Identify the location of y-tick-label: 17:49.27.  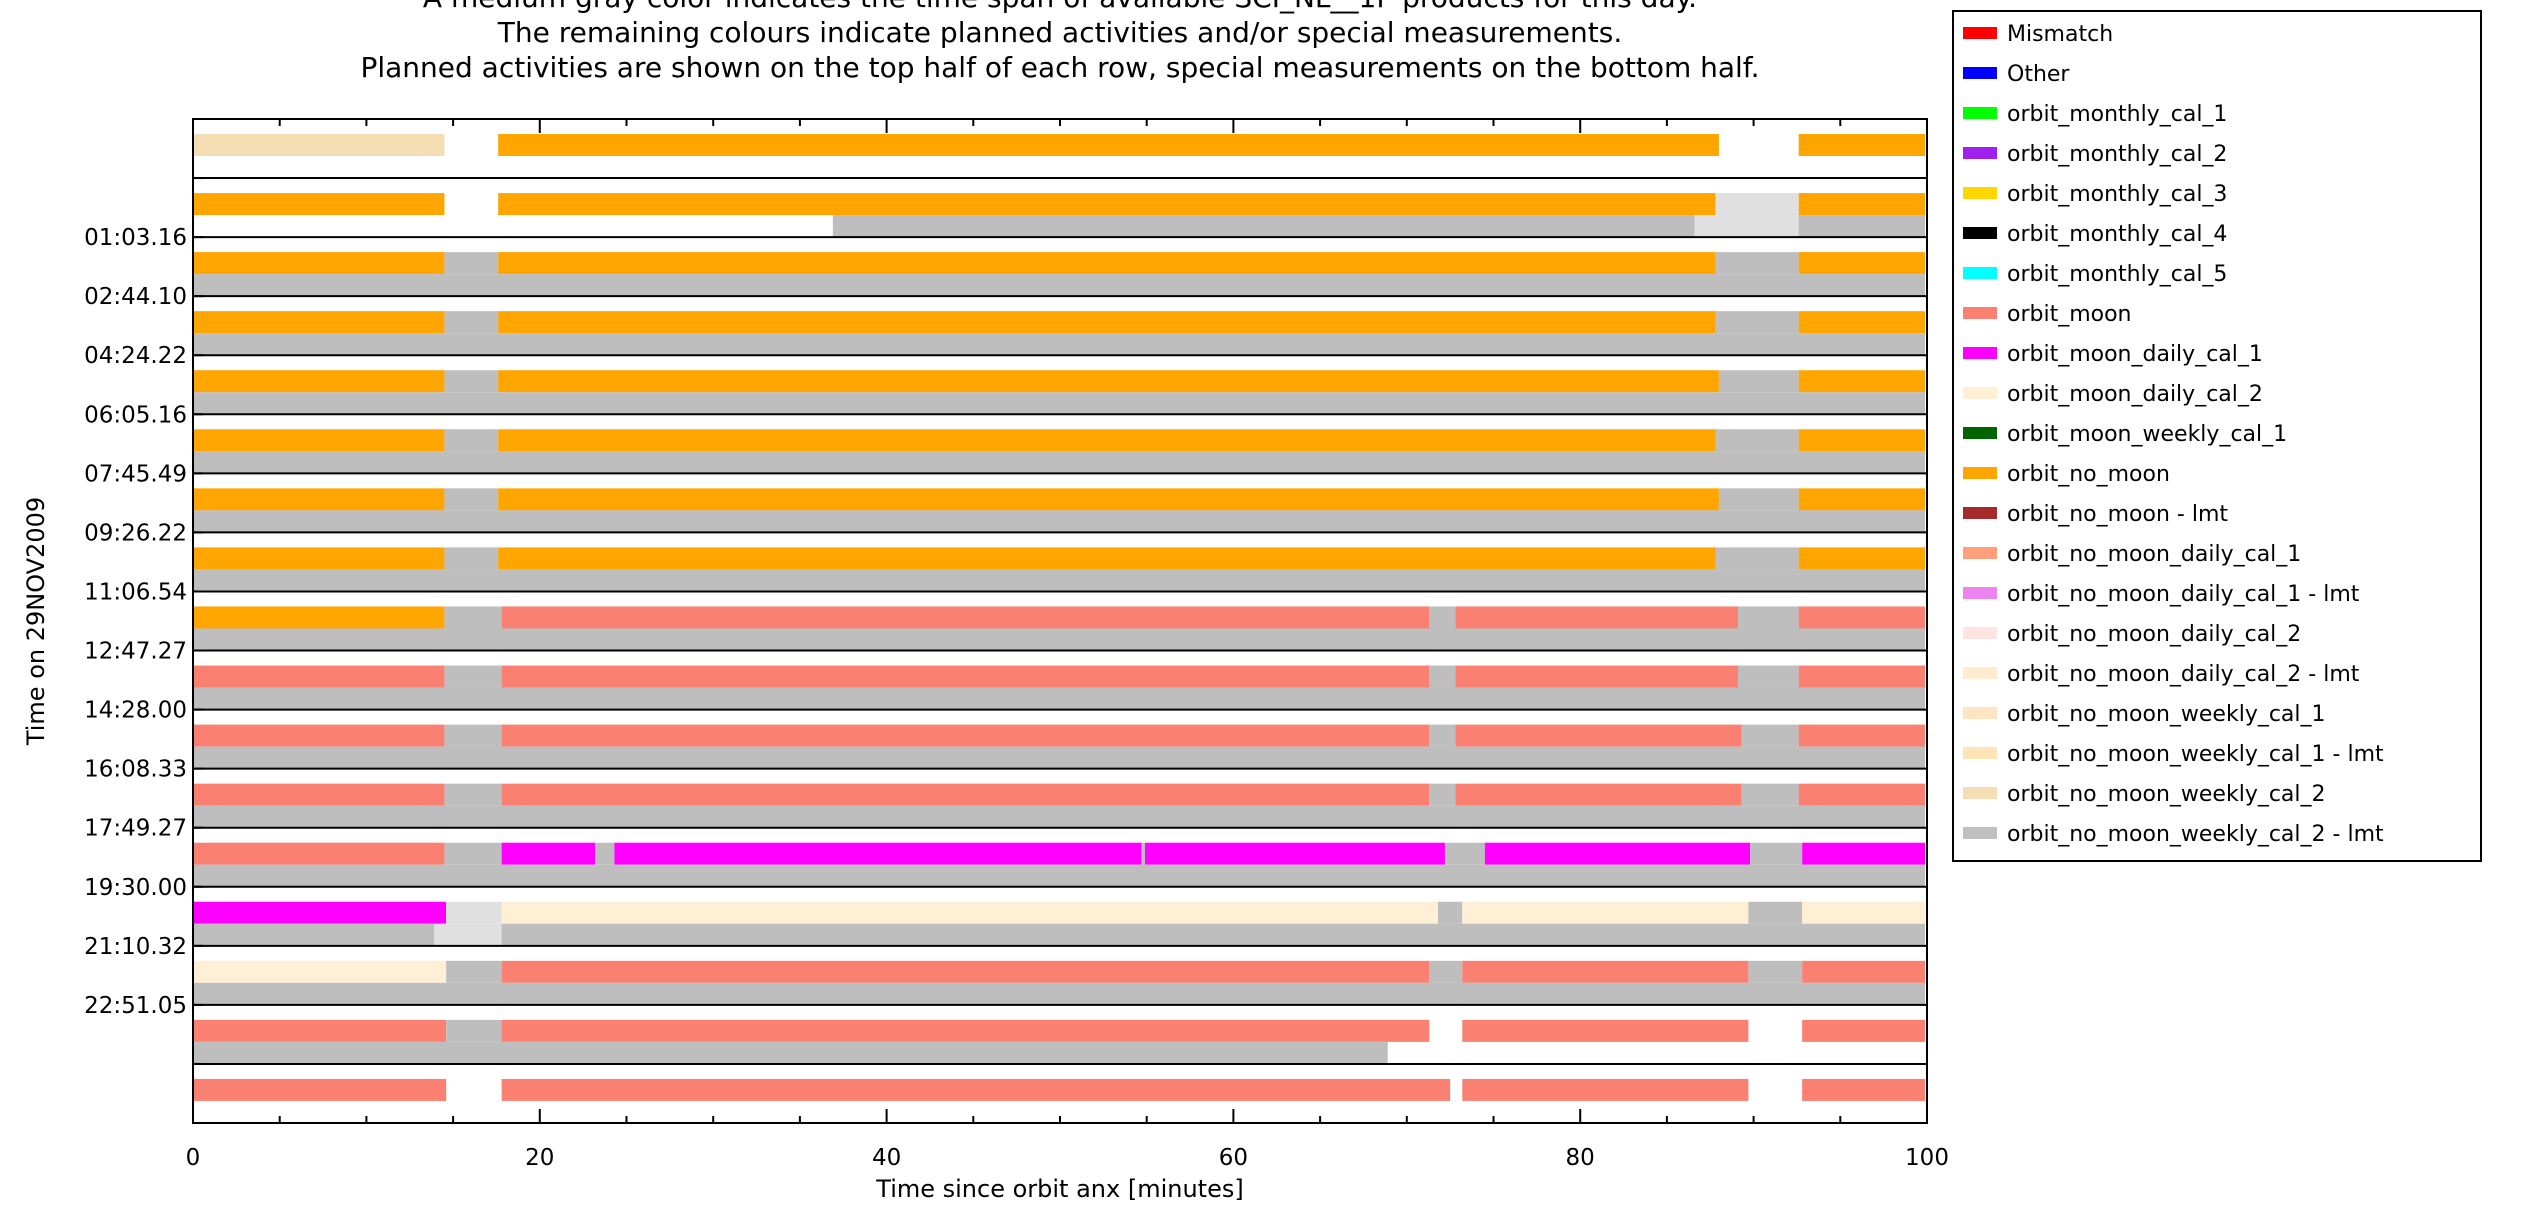
(135, 829).